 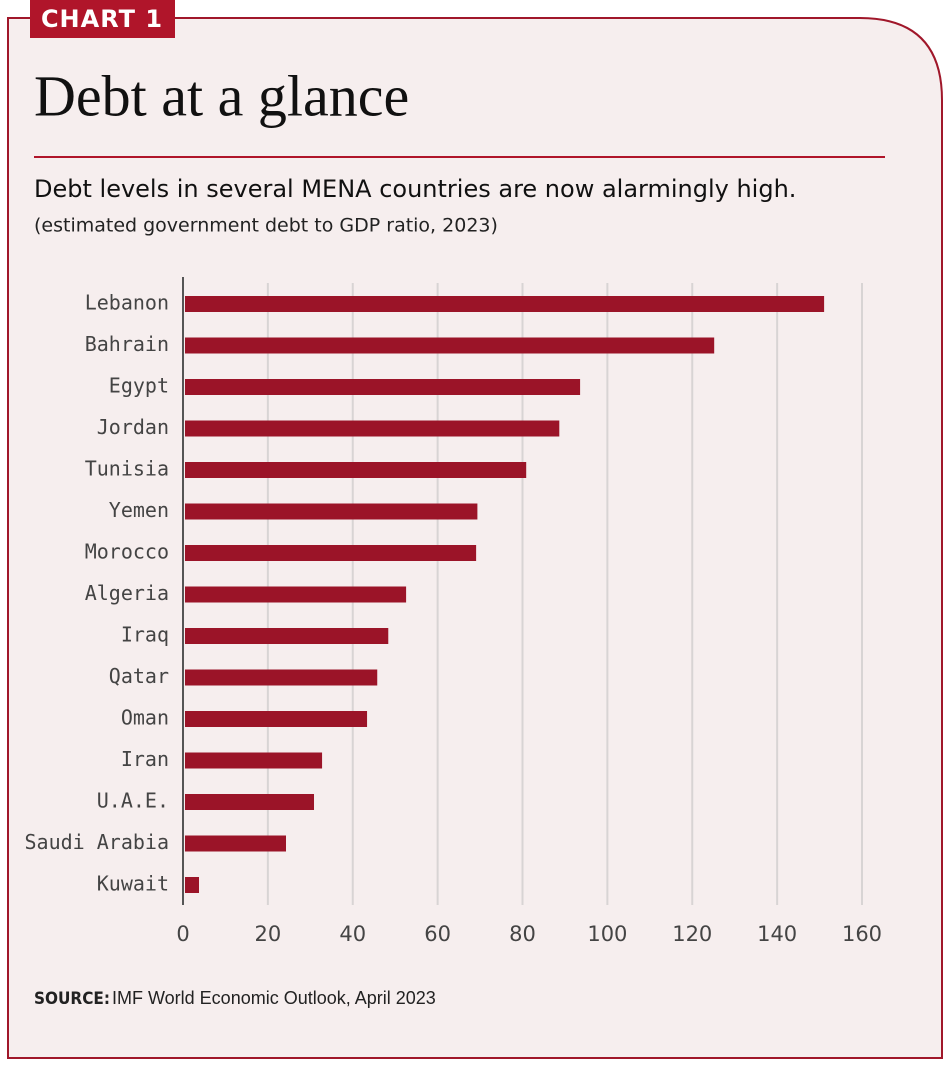 I want to click on y-tick-label: Saudi Arabia, so click(x=97, y=842).